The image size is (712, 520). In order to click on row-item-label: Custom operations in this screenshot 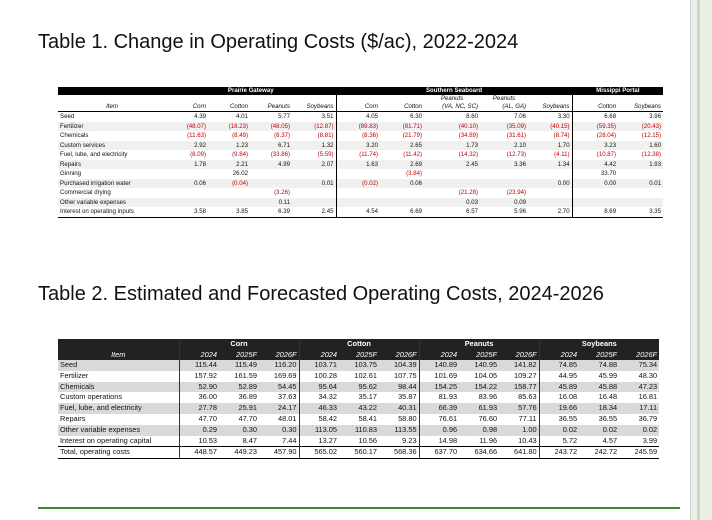, I will do `click(118, 398)`.